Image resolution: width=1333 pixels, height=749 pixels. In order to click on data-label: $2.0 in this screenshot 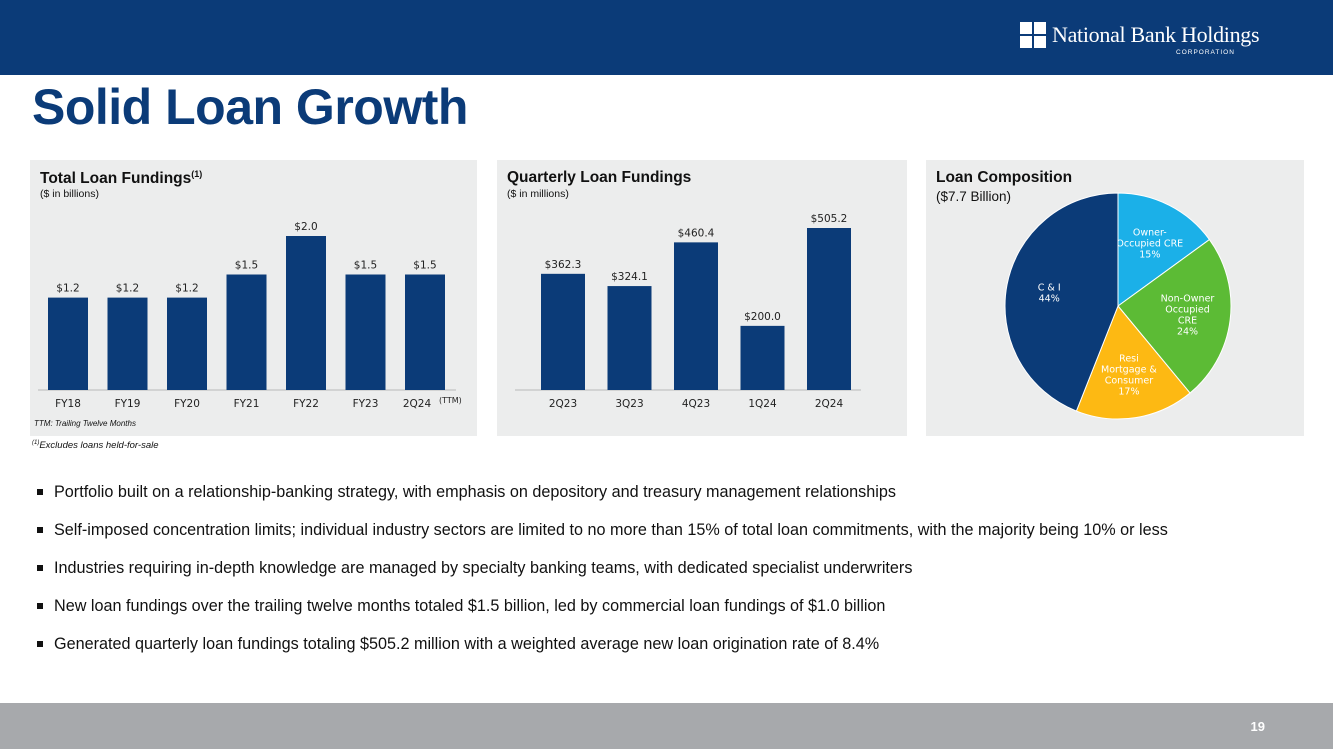, I will do `click(305, 227)`.